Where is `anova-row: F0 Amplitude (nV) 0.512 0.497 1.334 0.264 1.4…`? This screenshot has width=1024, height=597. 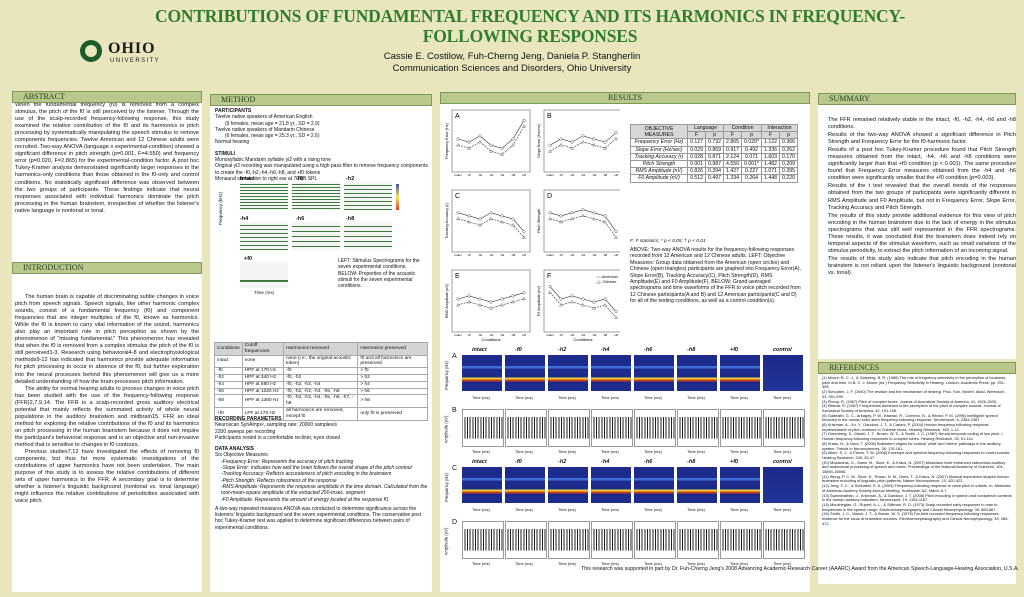
anova-row: F0 Amplitude (nV) 0.512 0.497 1.334 0.264 1.4… is located at coordinates (713, 178).